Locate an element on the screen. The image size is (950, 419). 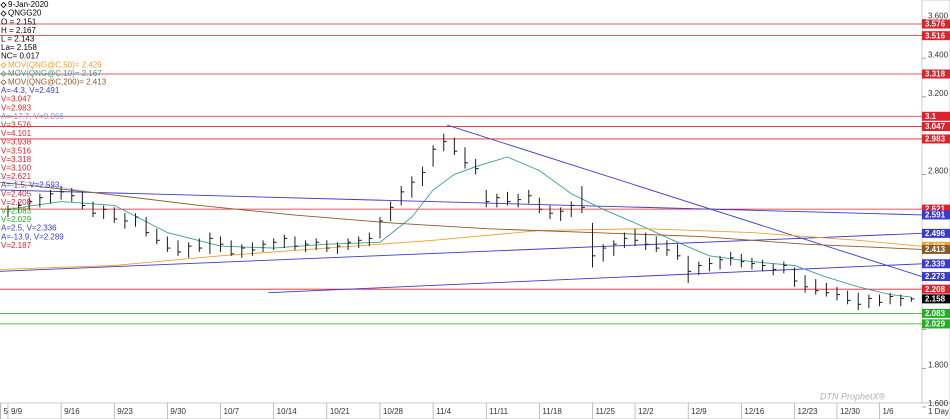
x-tick-label: 10/21 is located at coordinates (340, 411).